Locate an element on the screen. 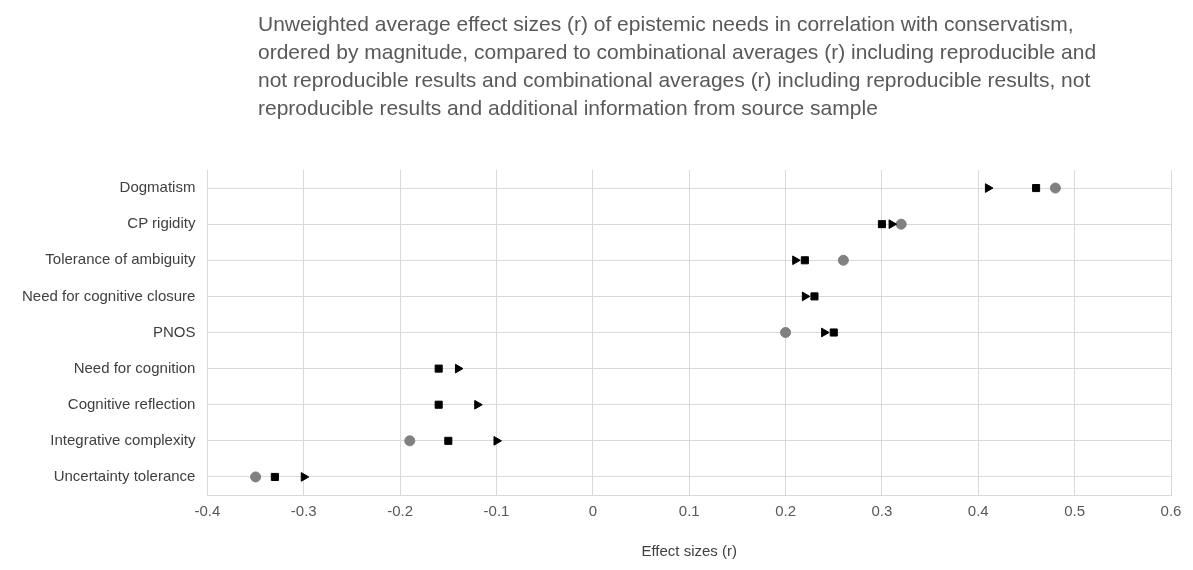 This screenshot has width=1193, height=570. y-tick-label: CP rigidity is located at coordinates (161, 223).